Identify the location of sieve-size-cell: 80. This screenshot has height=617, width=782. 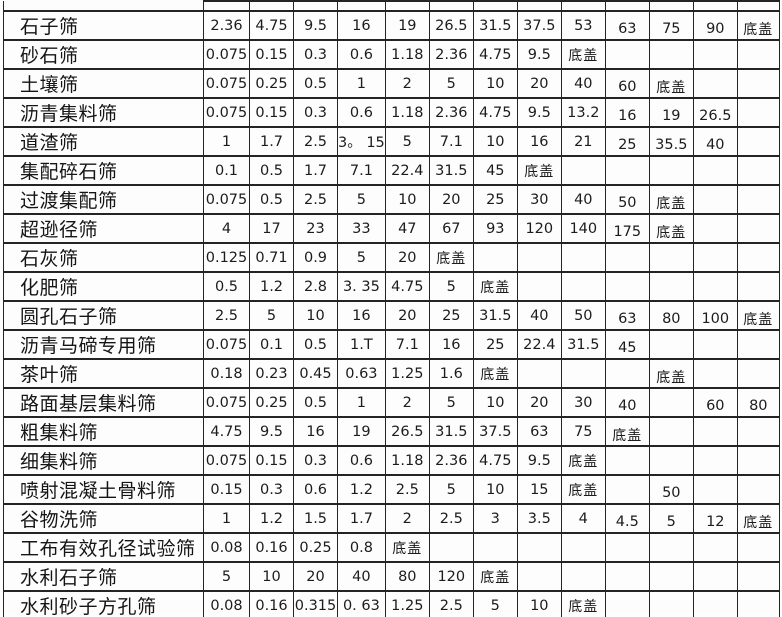
(758, 402).